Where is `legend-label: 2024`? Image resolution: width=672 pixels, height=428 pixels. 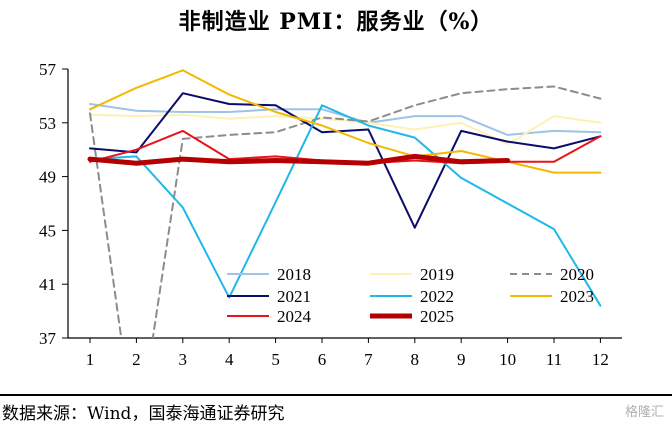 legend-label: 2024 is located at coordinates (294, 316).